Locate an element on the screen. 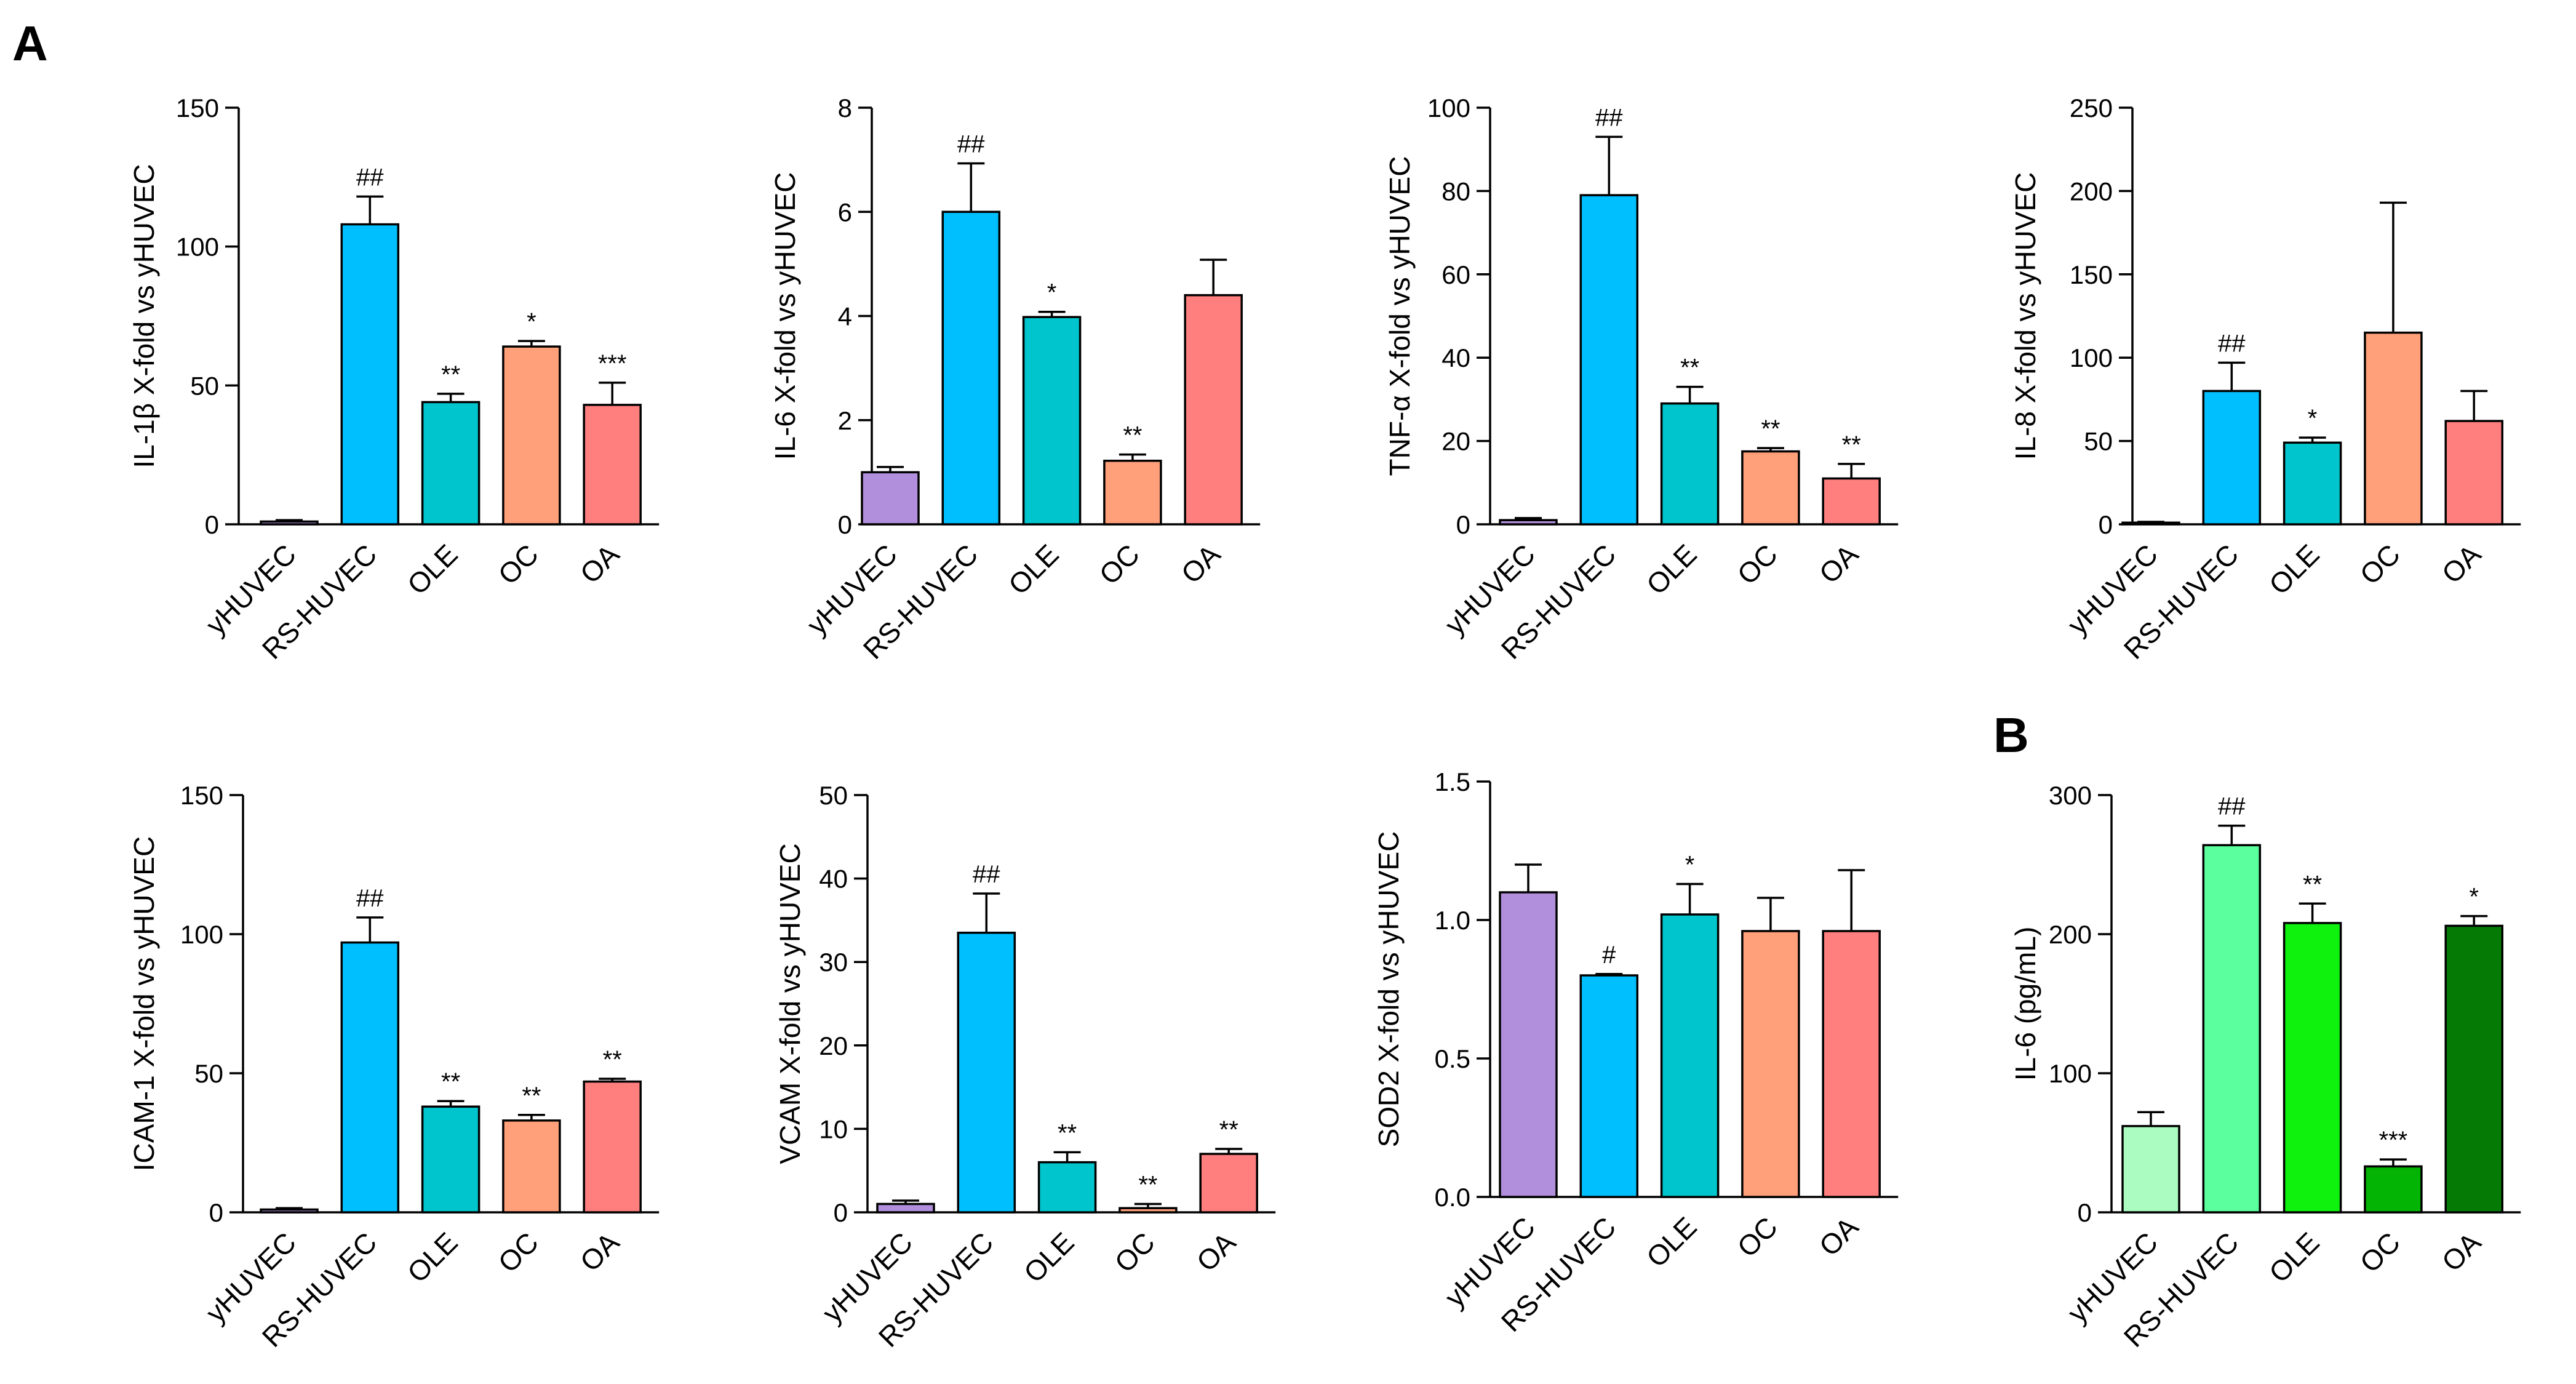  y-tick-label: 200 is located at coordinates (2070, 934).